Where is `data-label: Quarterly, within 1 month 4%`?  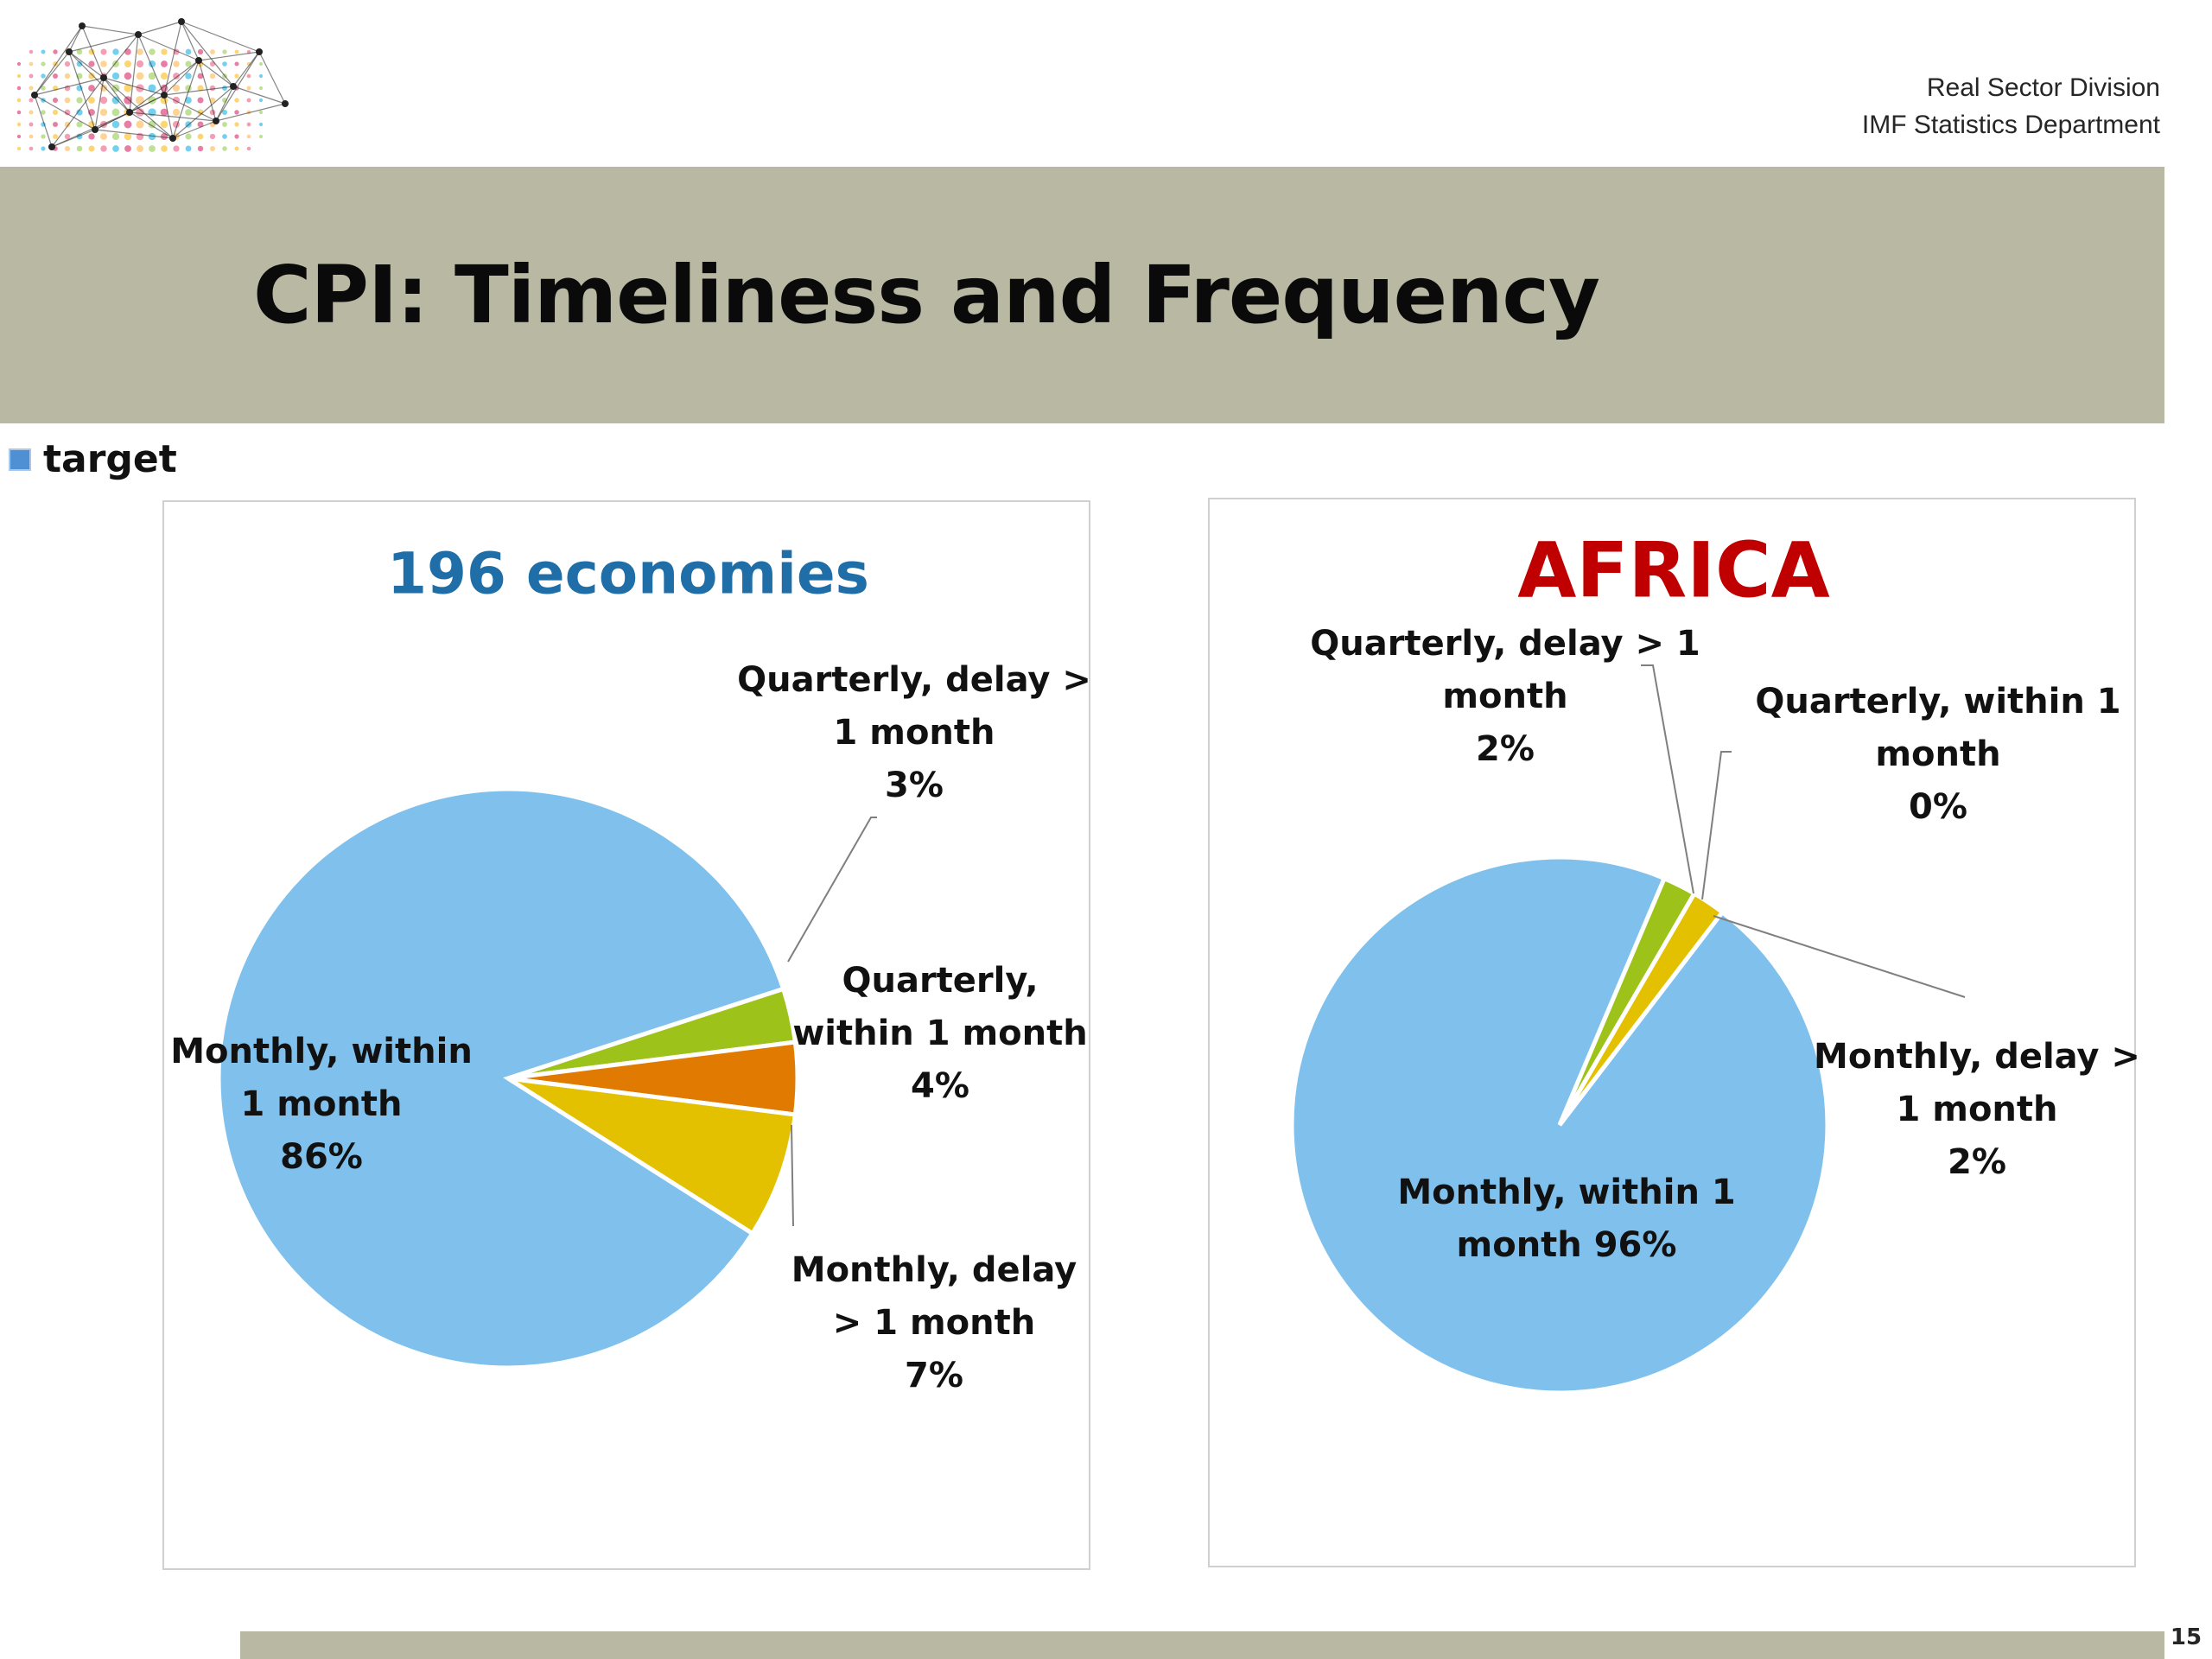
data-label: Quarterly, within 1 month 4% is located at coordinates (940, 1033).